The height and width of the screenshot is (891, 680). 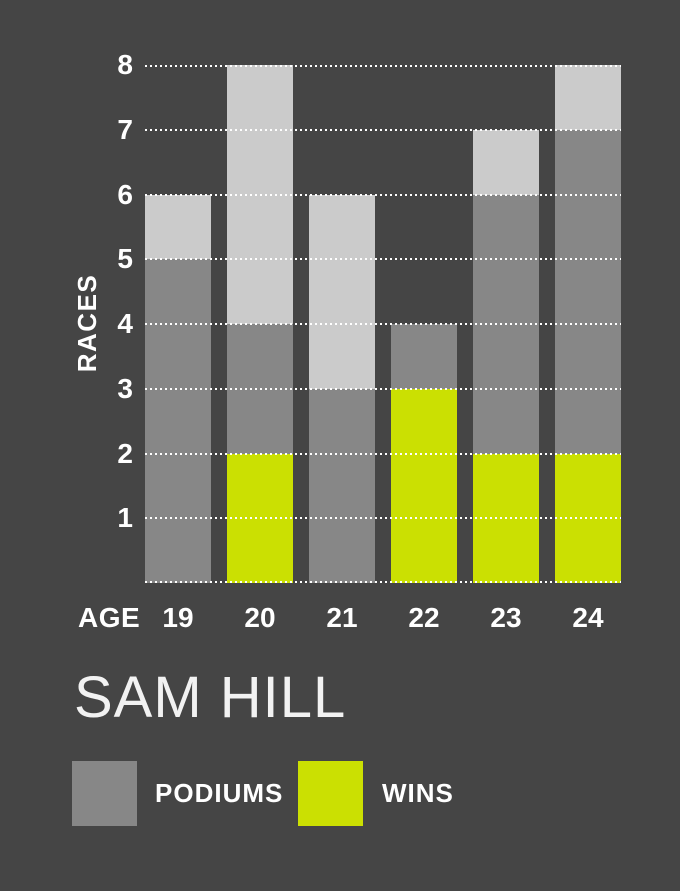 What do you see at coordinates (178, 227) in the screenshot?
I see `bar-age-19-races-segment` at bounding box center [178, 227].